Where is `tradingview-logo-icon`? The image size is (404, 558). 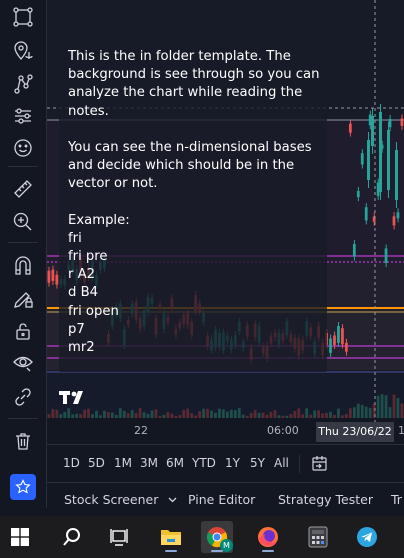 tradingview-logo-icon is located at coordinates (74, 400).